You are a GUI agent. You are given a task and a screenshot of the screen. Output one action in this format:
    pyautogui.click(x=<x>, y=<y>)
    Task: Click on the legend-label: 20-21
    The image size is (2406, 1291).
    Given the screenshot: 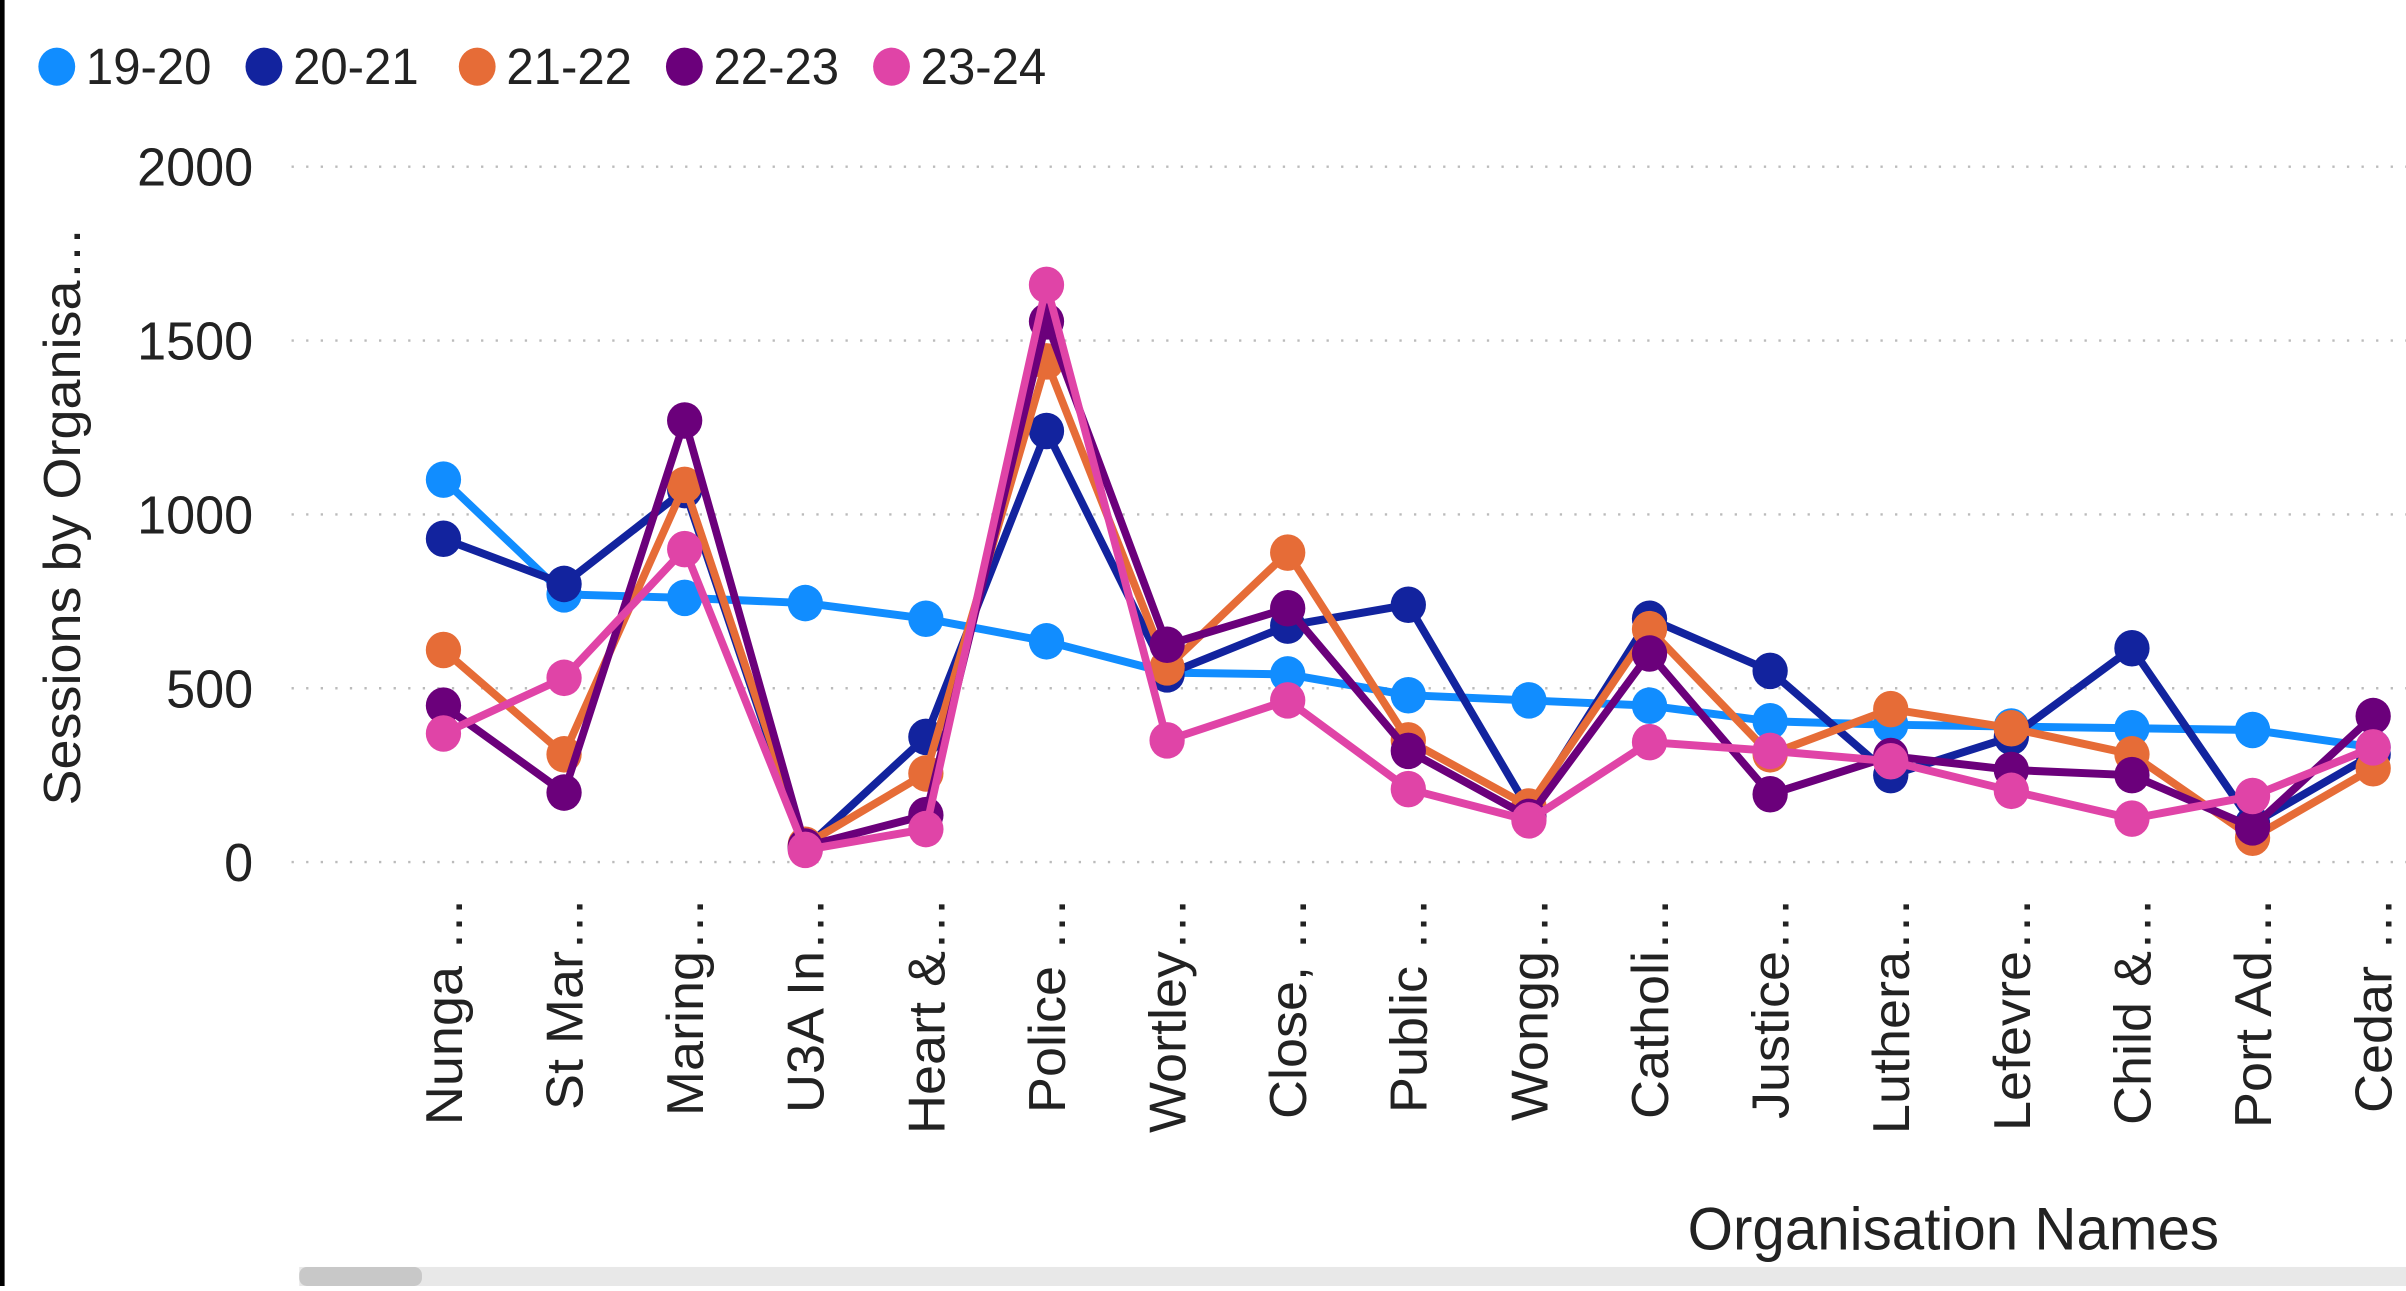 What is the action you would take?
    pyautogui.click(x=356, y=66)
    